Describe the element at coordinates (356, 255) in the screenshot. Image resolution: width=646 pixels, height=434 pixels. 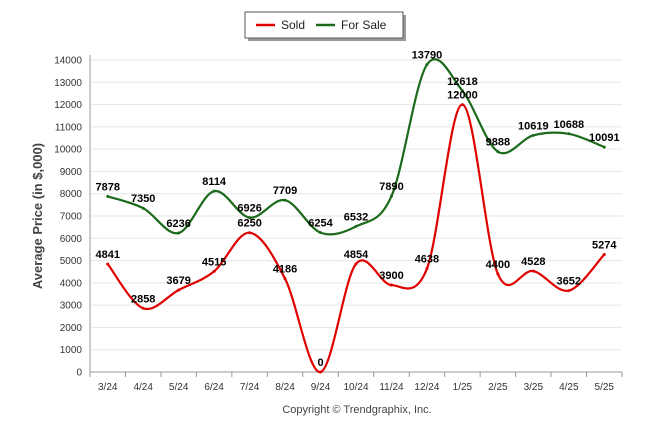
I see `data-label-sold: 4854` at that location.